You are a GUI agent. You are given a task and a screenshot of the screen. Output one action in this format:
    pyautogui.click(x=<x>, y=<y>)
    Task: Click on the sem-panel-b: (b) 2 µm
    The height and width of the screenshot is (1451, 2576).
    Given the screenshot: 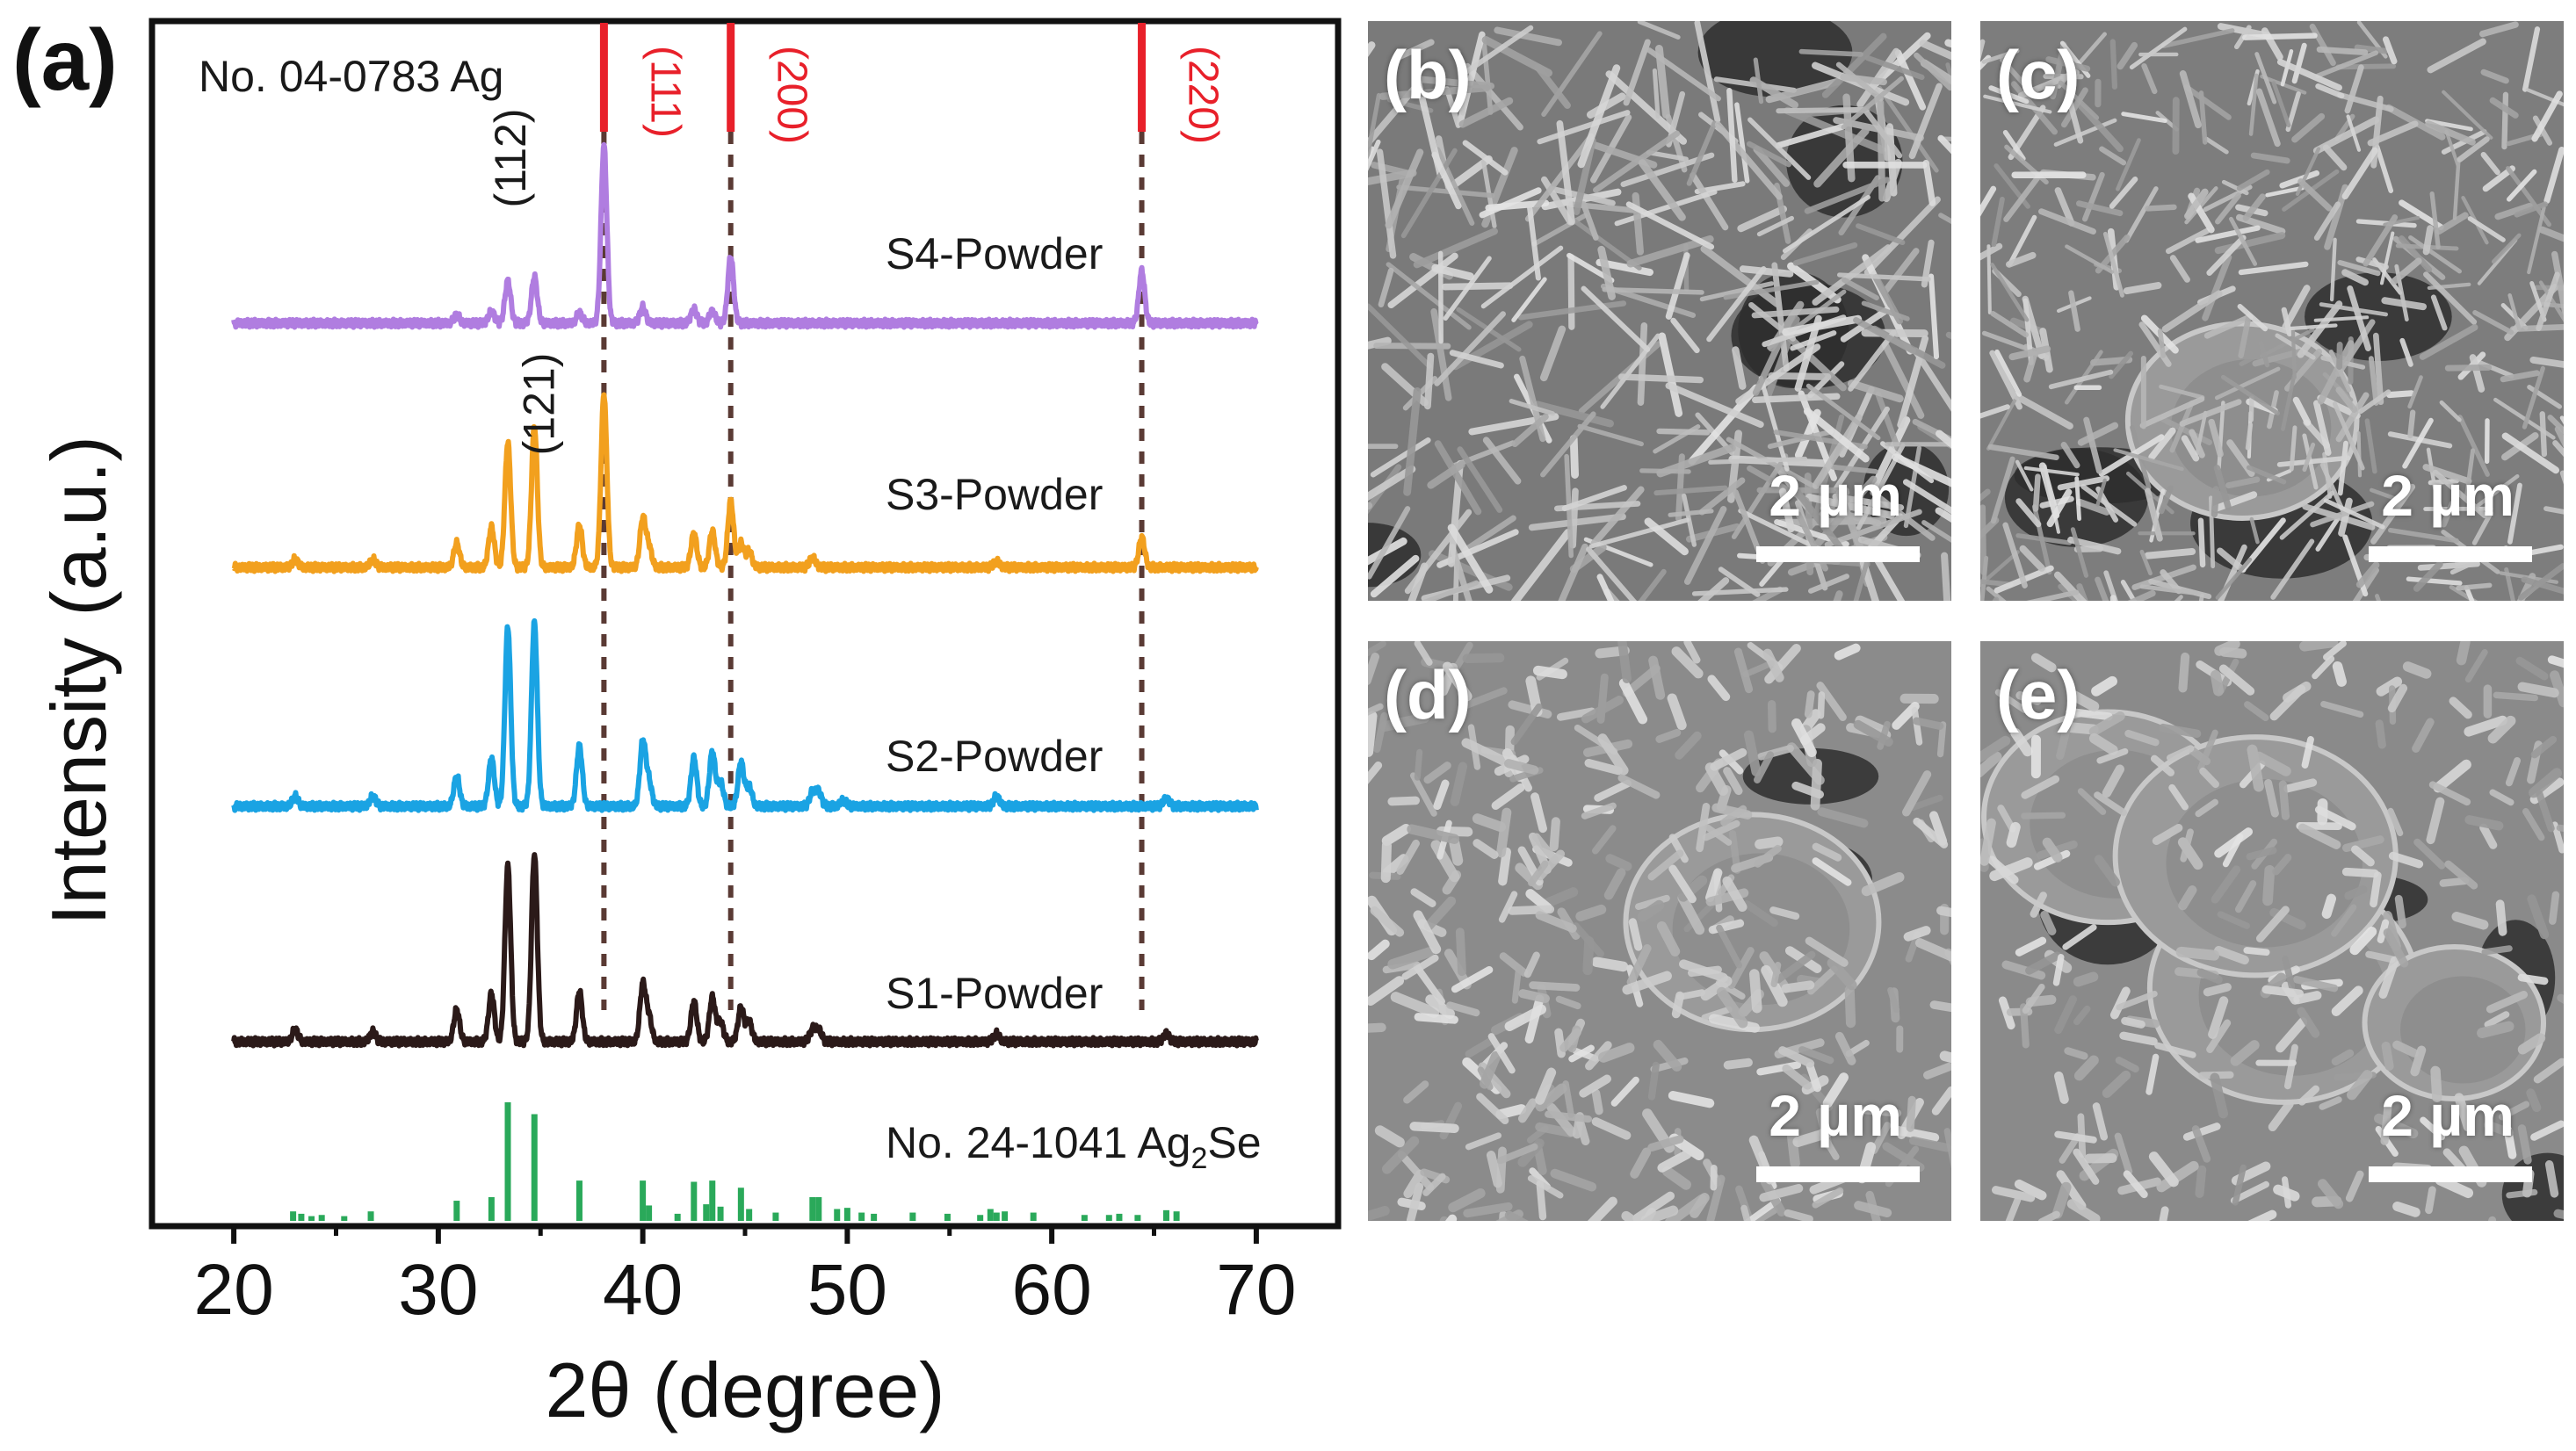 What is the action you would take?
    pyautogui.click(x=1659, y=311)
    